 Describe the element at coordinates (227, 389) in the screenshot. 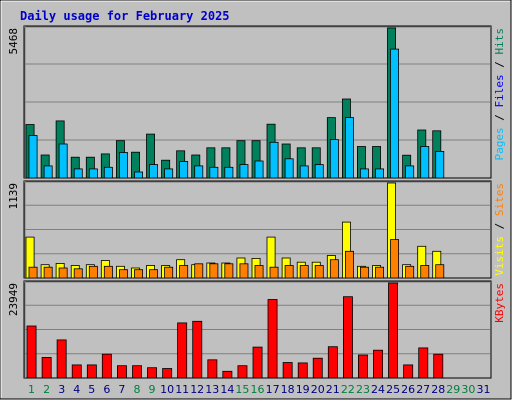

I see `day-label-14: 14` at that location.